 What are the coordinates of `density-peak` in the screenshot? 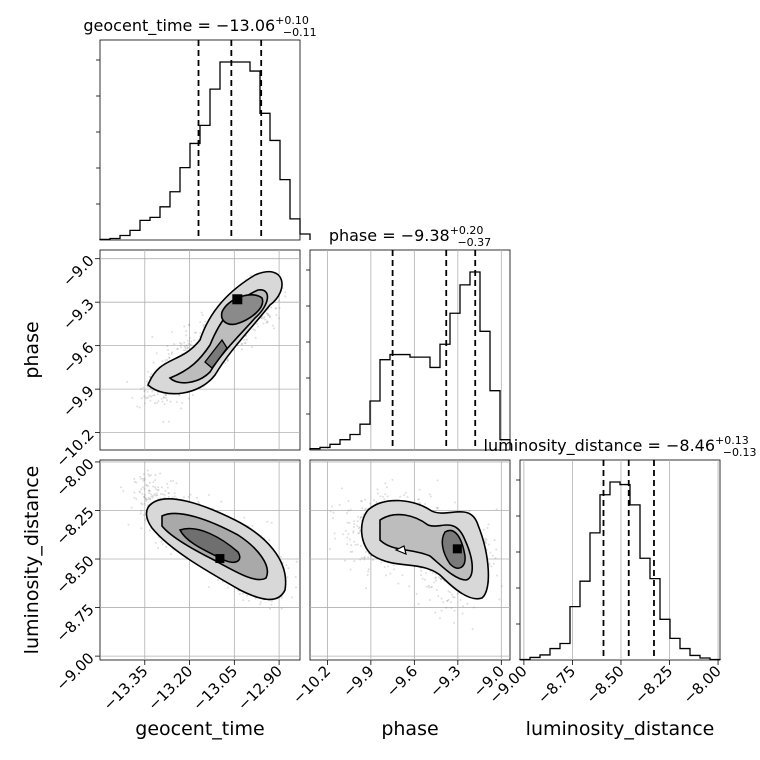 It's located at (237, 299).